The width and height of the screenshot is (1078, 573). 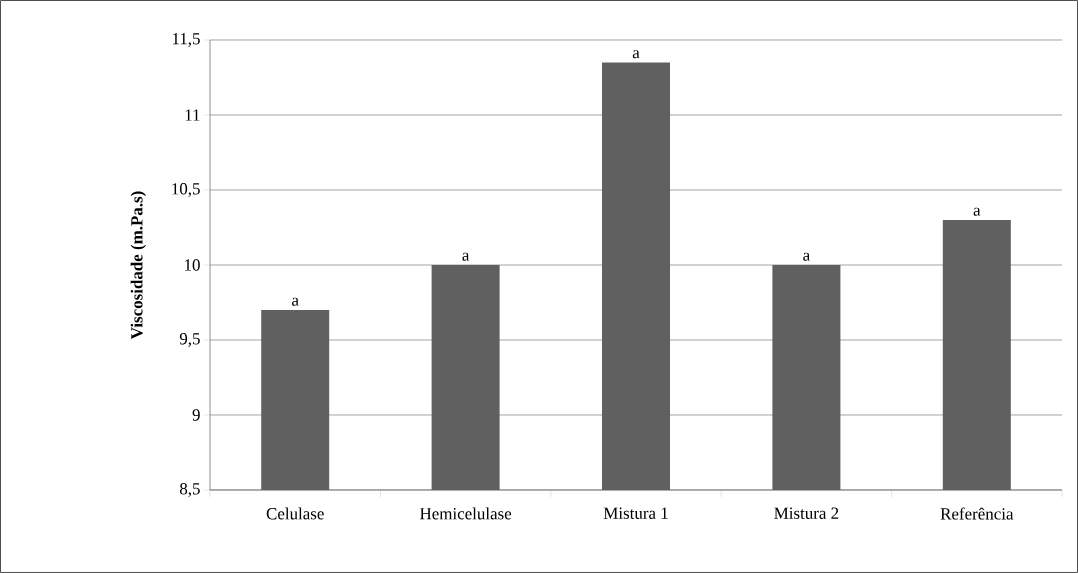 I want to click on y-tick-label: 10,5, so click(x=186, y=190).